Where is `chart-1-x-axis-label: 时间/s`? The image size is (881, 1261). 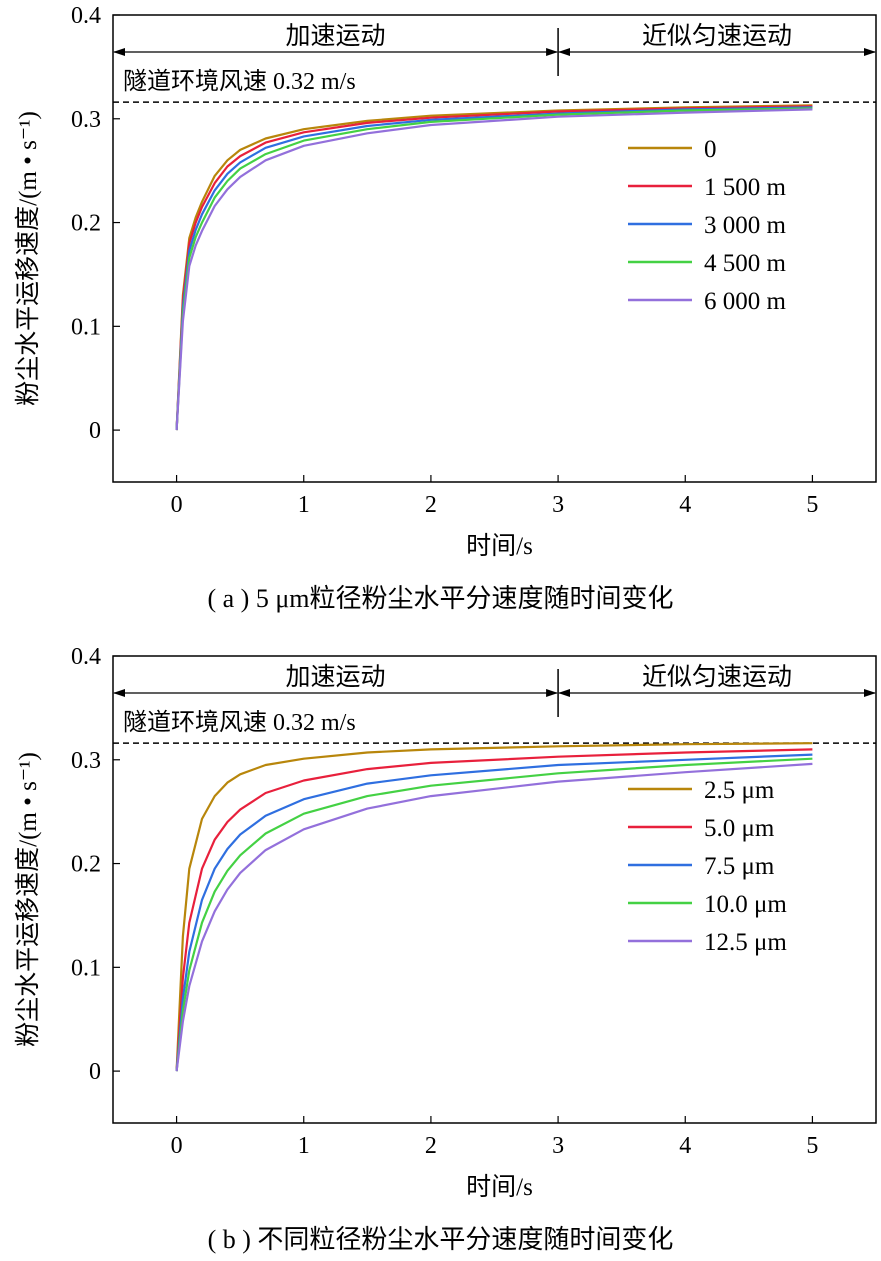
chart-1-x-axis-label: 时间/s is located at coordinates (499, 1187).